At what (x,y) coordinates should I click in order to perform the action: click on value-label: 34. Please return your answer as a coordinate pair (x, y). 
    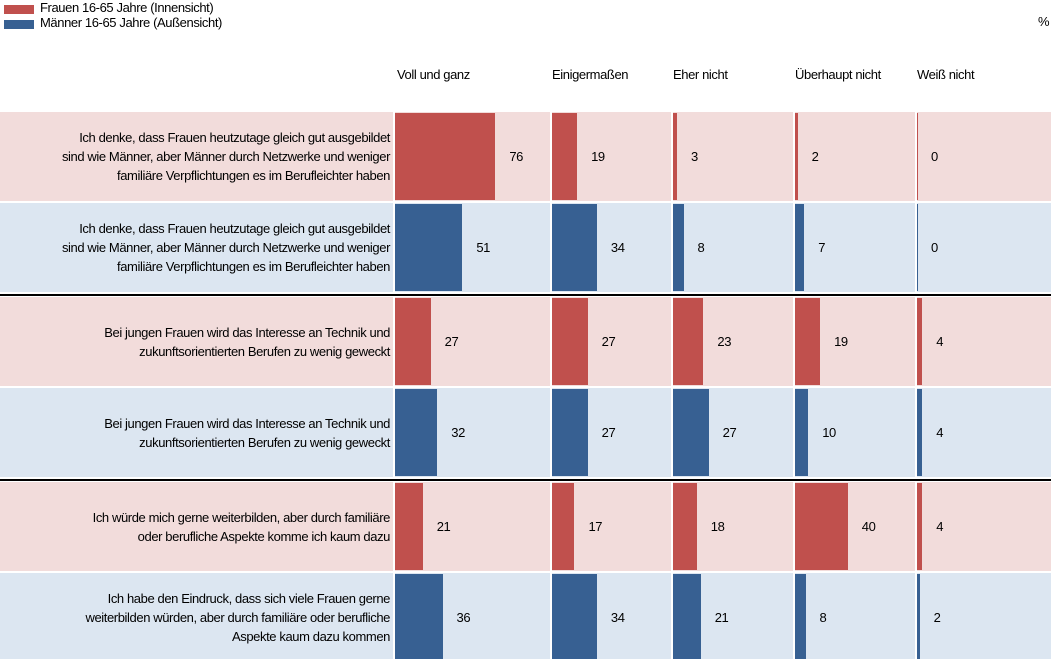
    Looking at the image, I should click on (617, 247).